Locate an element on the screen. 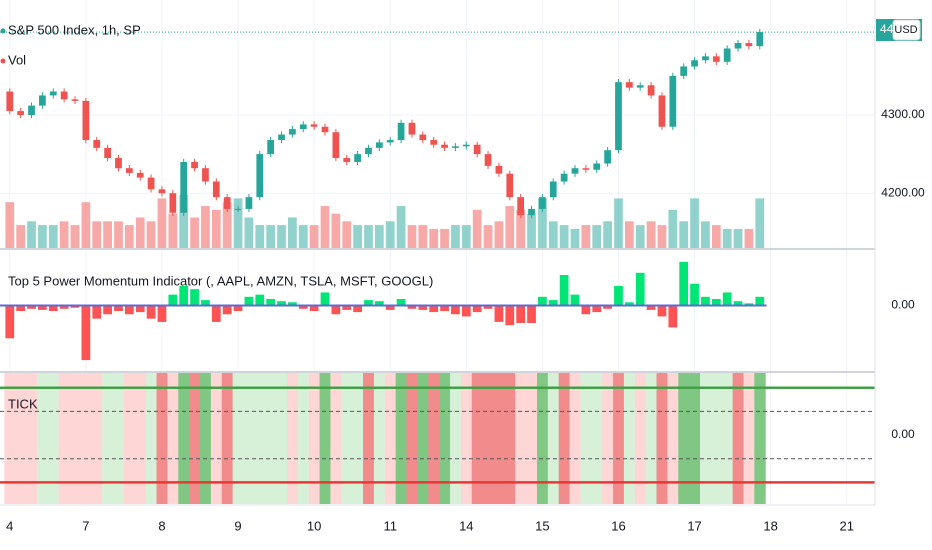 This screenshot has width=932, height=550. chart-title: S&P 500 Index, 1h, SP is located at coordinates (74, 29).